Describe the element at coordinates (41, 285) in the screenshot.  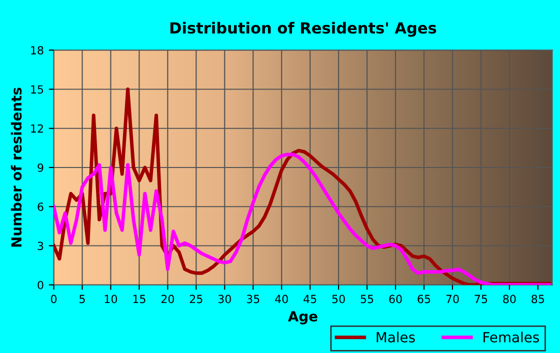
I see `y-tick-label: 0` at that location.